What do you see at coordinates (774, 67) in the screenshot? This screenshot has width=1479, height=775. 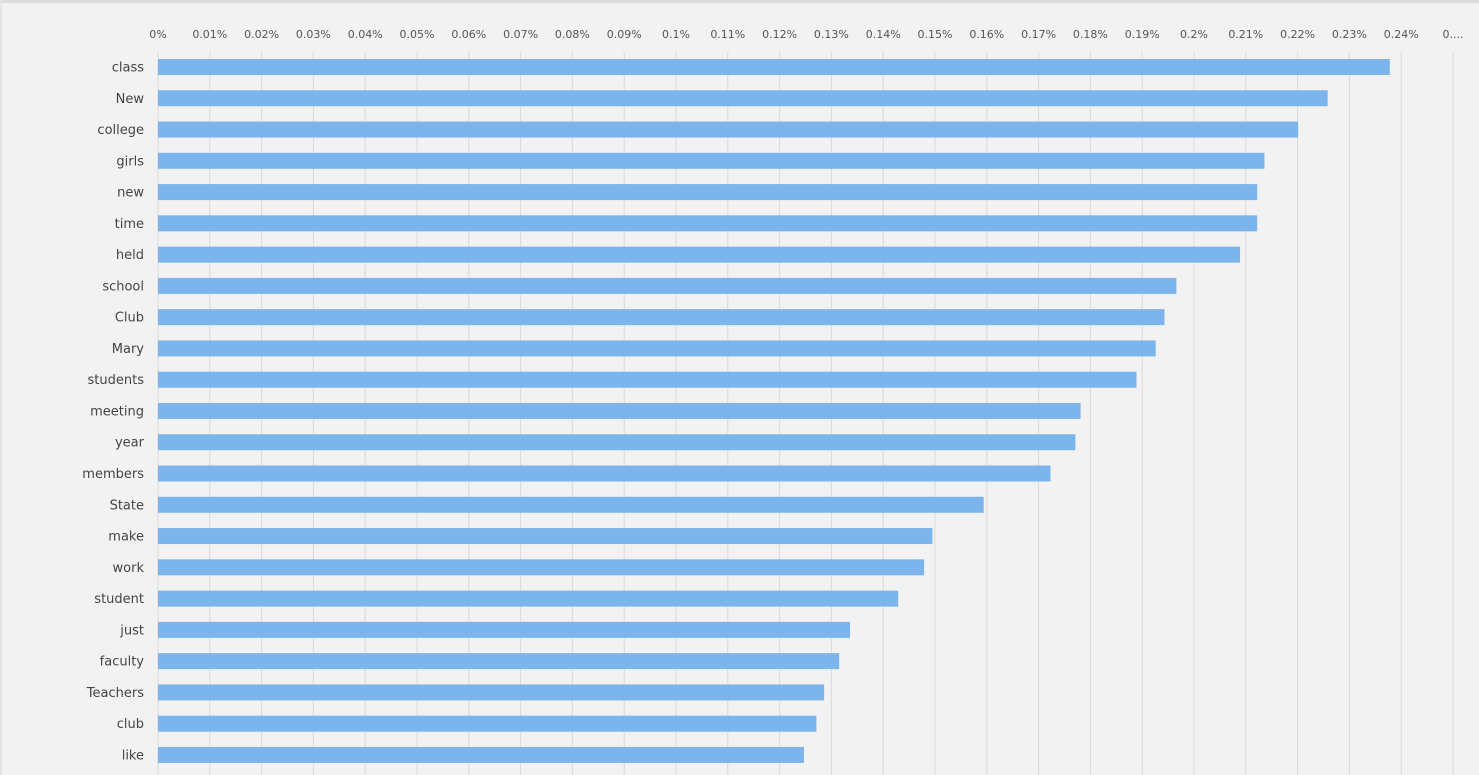 I see `bar-class` at bounding box center [774, 67].